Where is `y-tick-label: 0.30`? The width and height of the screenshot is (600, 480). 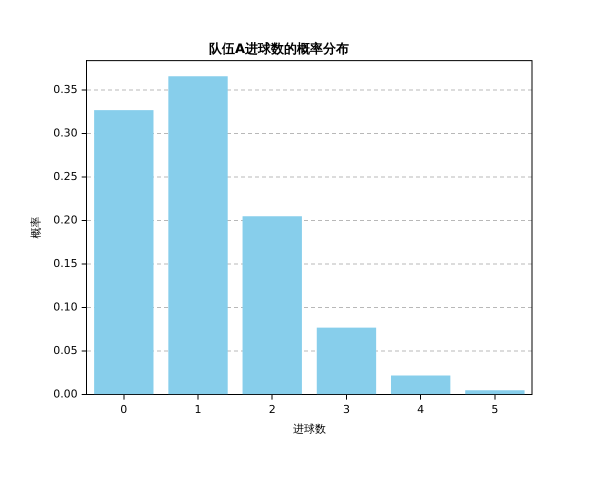 y-tick-label: 0.30 is located at coordinates (65, 133).